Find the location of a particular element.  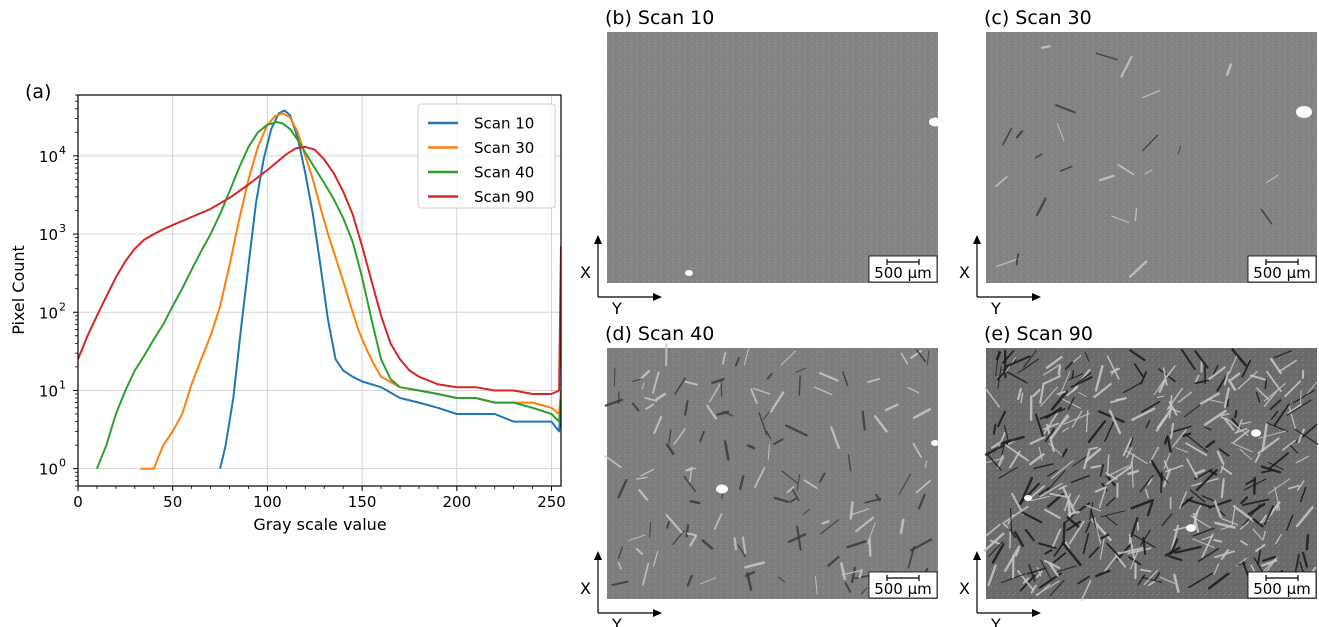

y-tick-label-1: 10 is located at coordinates (48, 391).